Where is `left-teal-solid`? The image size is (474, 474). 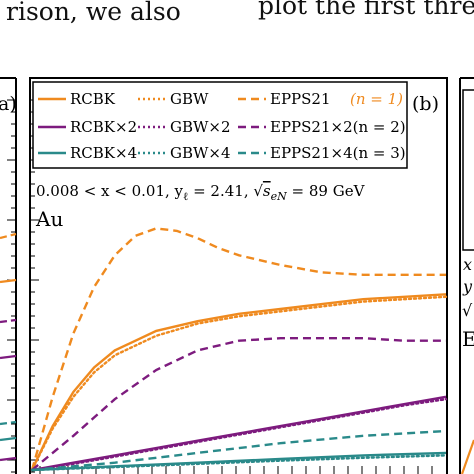 left-teal-solid is located at coordinates (8, 439).